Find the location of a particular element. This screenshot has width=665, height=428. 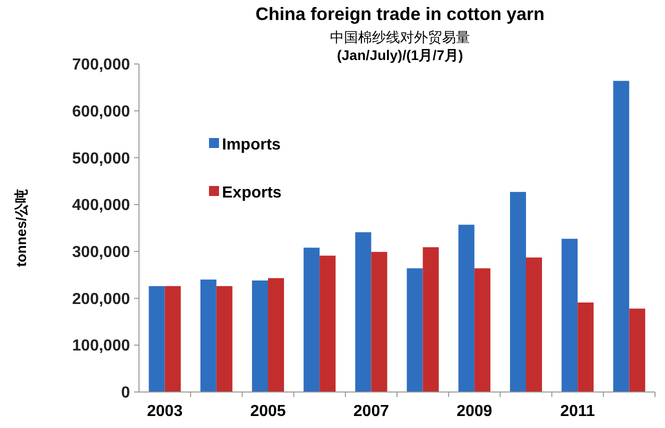

x-tick-label: 2003 is located at coordinates (165, 411).